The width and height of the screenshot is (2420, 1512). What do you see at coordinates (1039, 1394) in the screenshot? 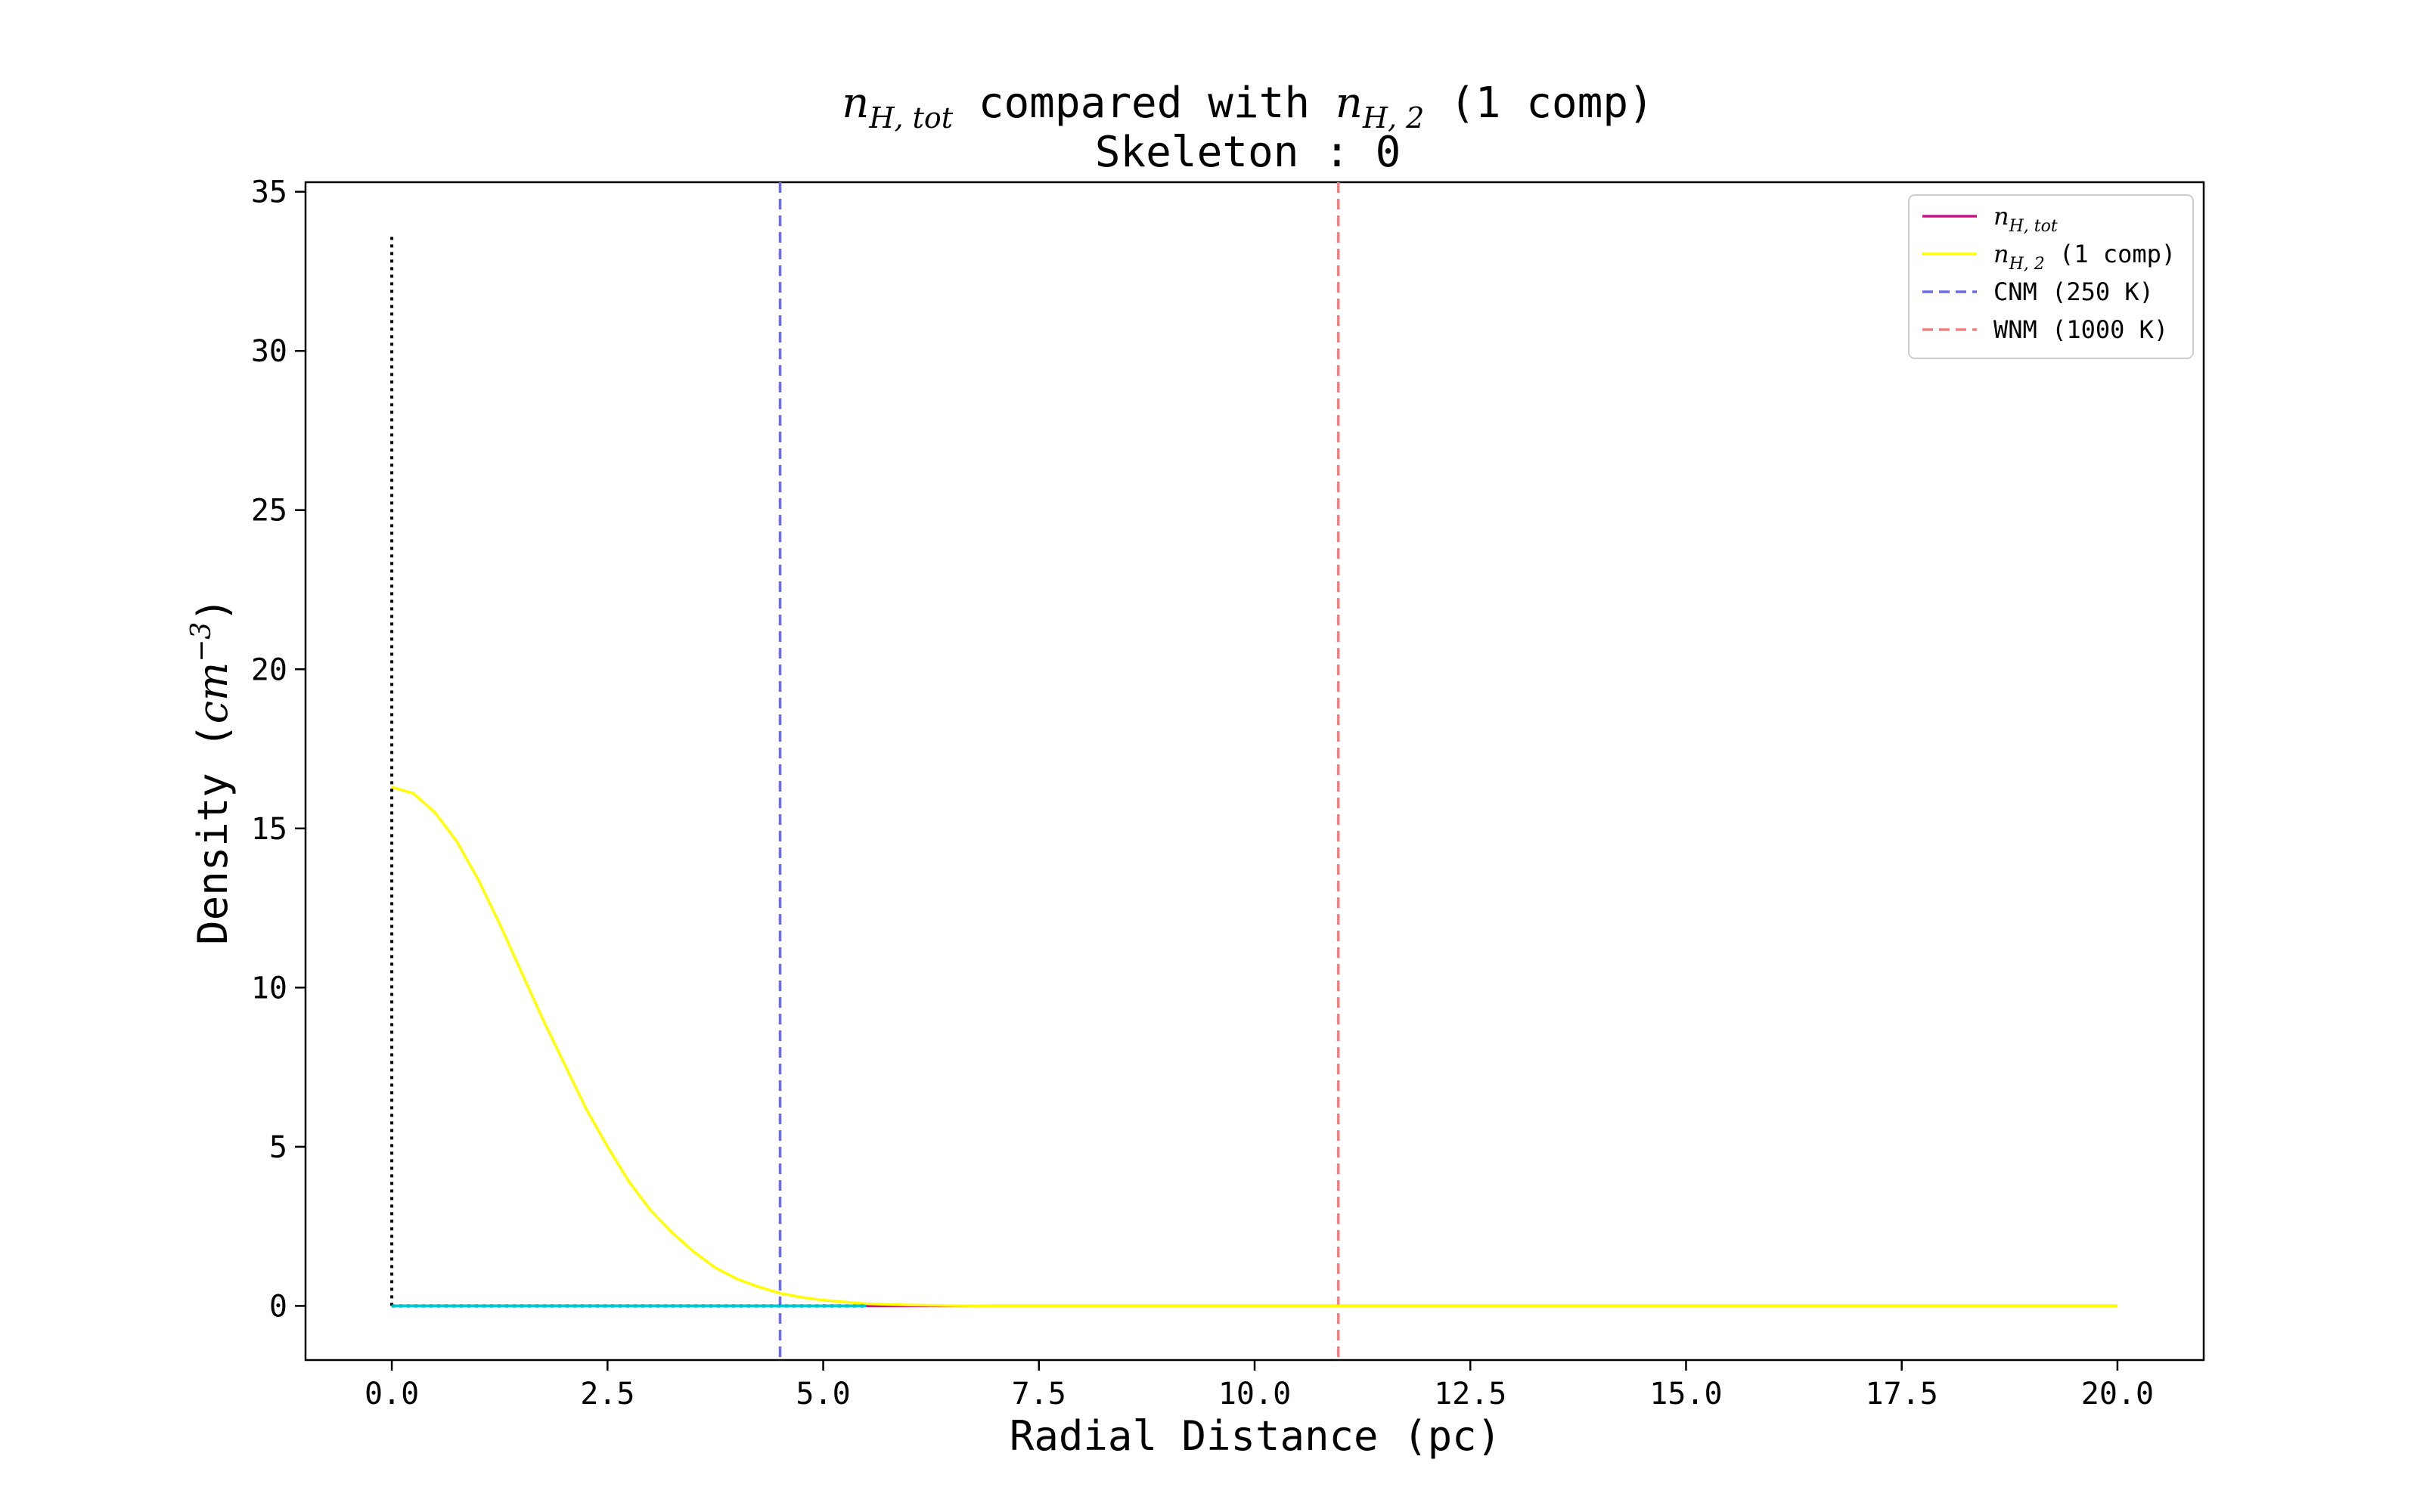
I see `x-tick-label: 7.5` at bounding box center [1039, 1394].